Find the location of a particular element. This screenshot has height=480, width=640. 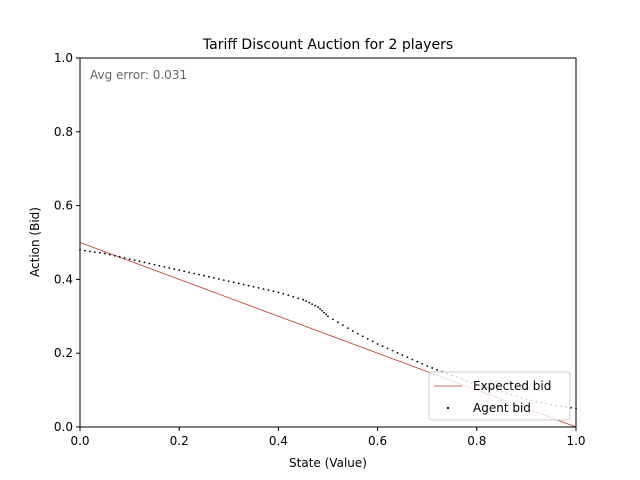

legend: Expected bid Agent bid is located at coordinates (499, 396).